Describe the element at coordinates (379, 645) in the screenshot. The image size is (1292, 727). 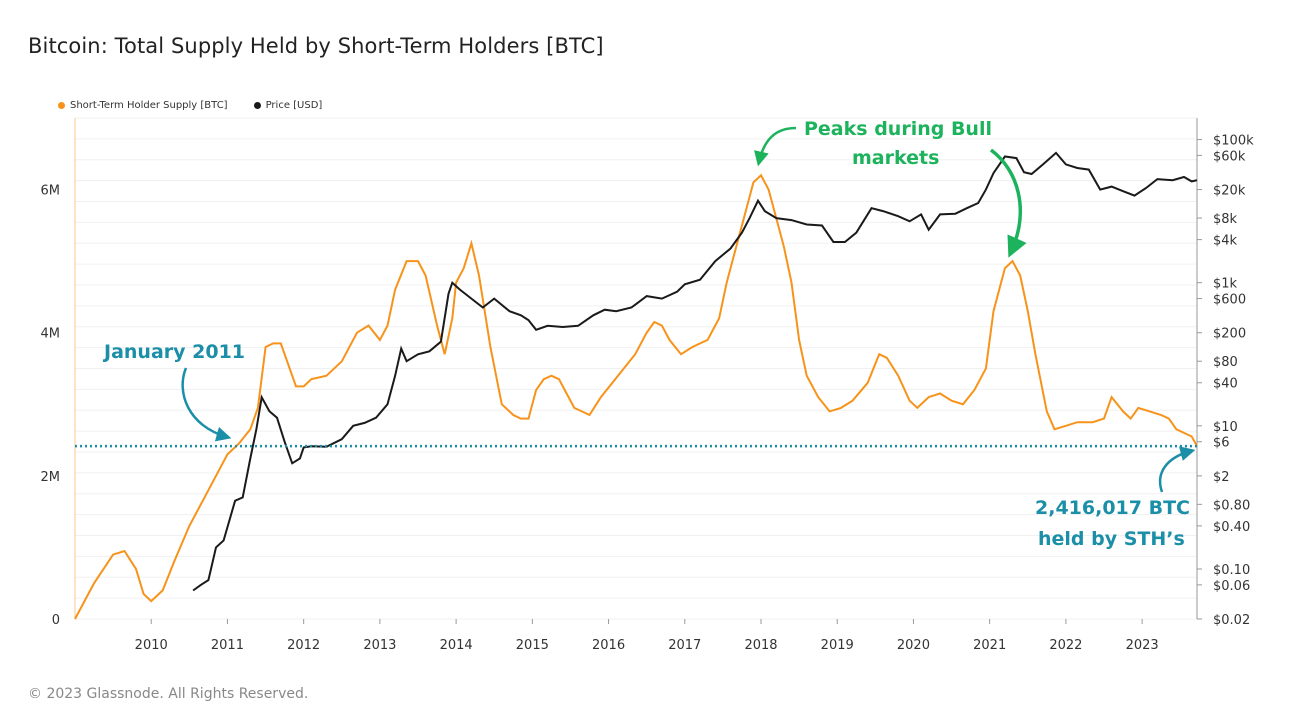
I see `x-tick-label: 2013` at that location.